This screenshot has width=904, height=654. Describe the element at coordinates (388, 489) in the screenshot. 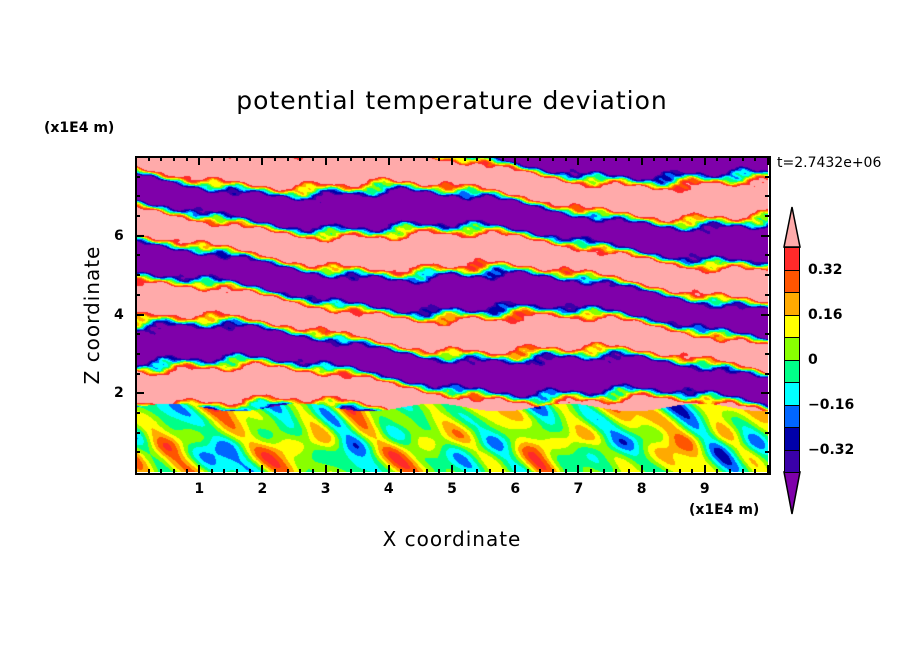

I see `x-tick-label: 4` at that location.